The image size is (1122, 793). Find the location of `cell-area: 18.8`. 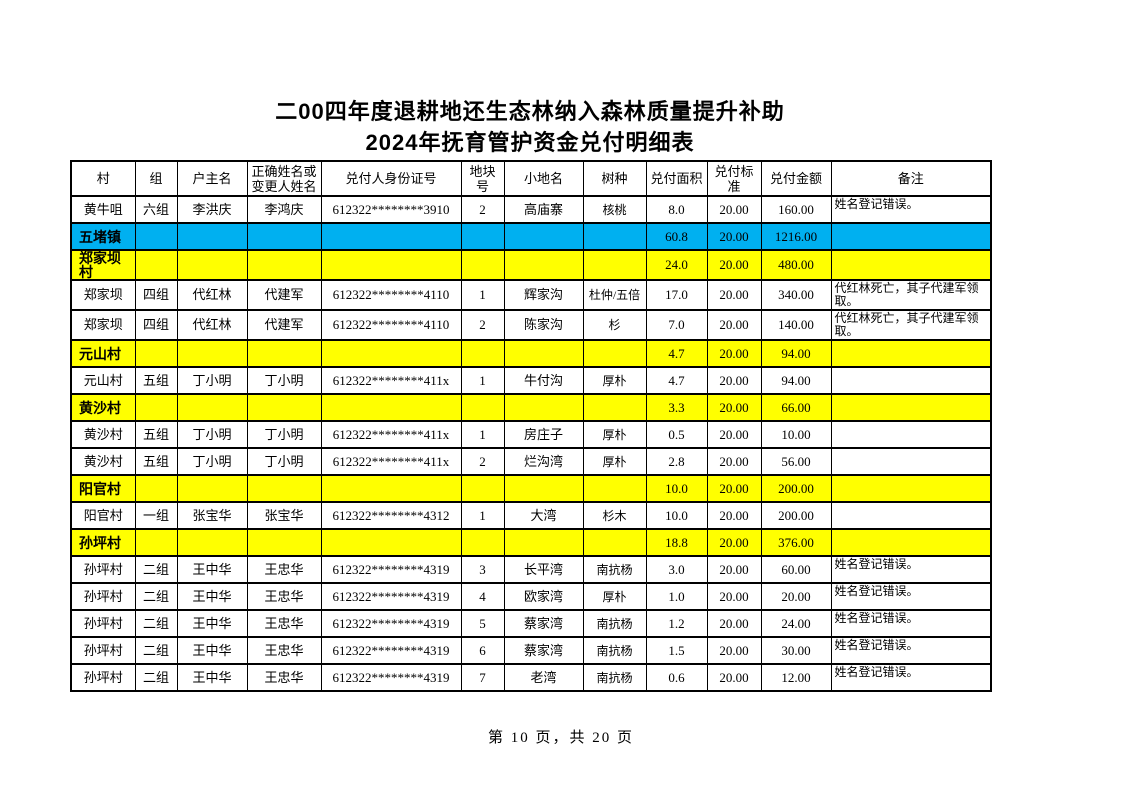

cell-area: 18.8 is located at coordinates (676, 542).